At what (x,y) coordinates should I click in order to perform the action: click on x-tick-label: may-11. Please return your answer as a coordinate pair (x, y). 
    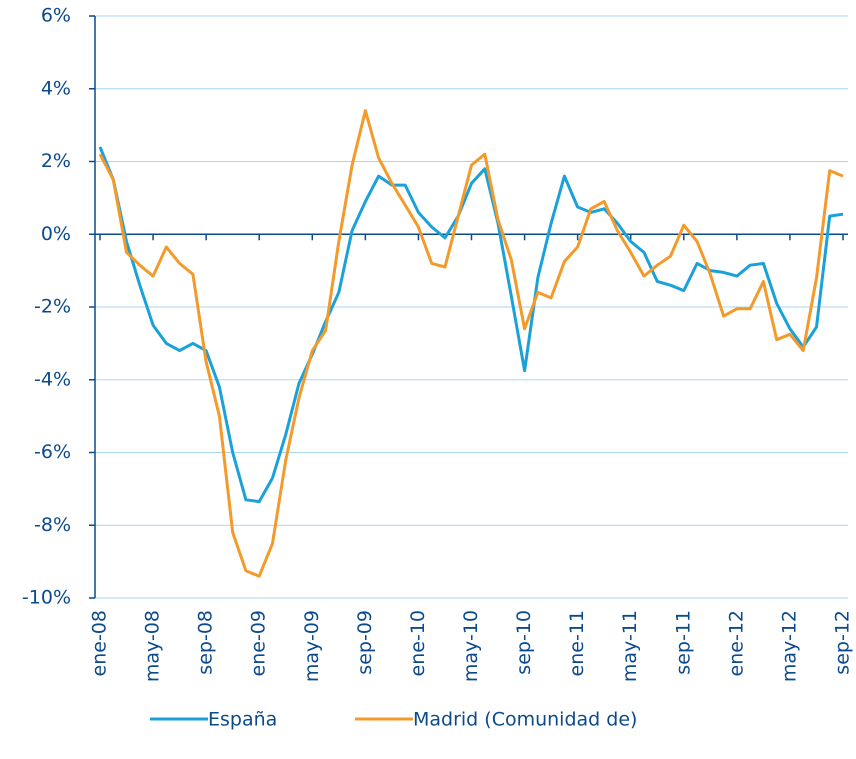
    Looking at the image, I should click on (630, 646).